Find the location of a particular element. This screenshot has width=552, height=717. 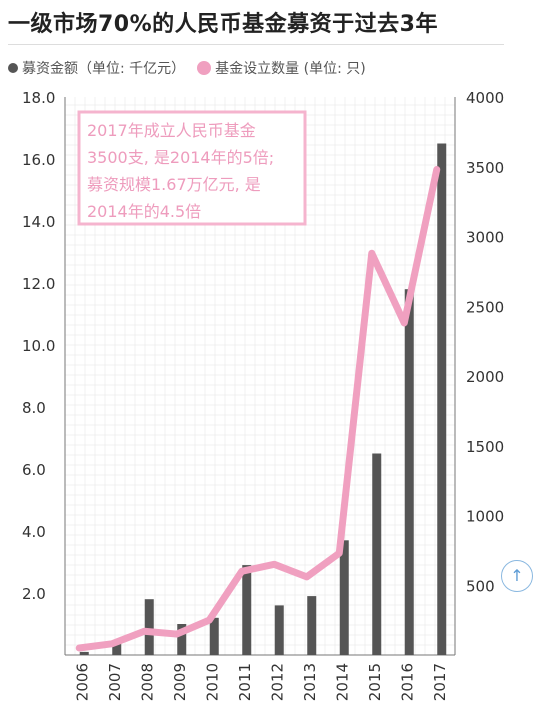

right-tick-label: 4000 is located at coordinates (485, 98).